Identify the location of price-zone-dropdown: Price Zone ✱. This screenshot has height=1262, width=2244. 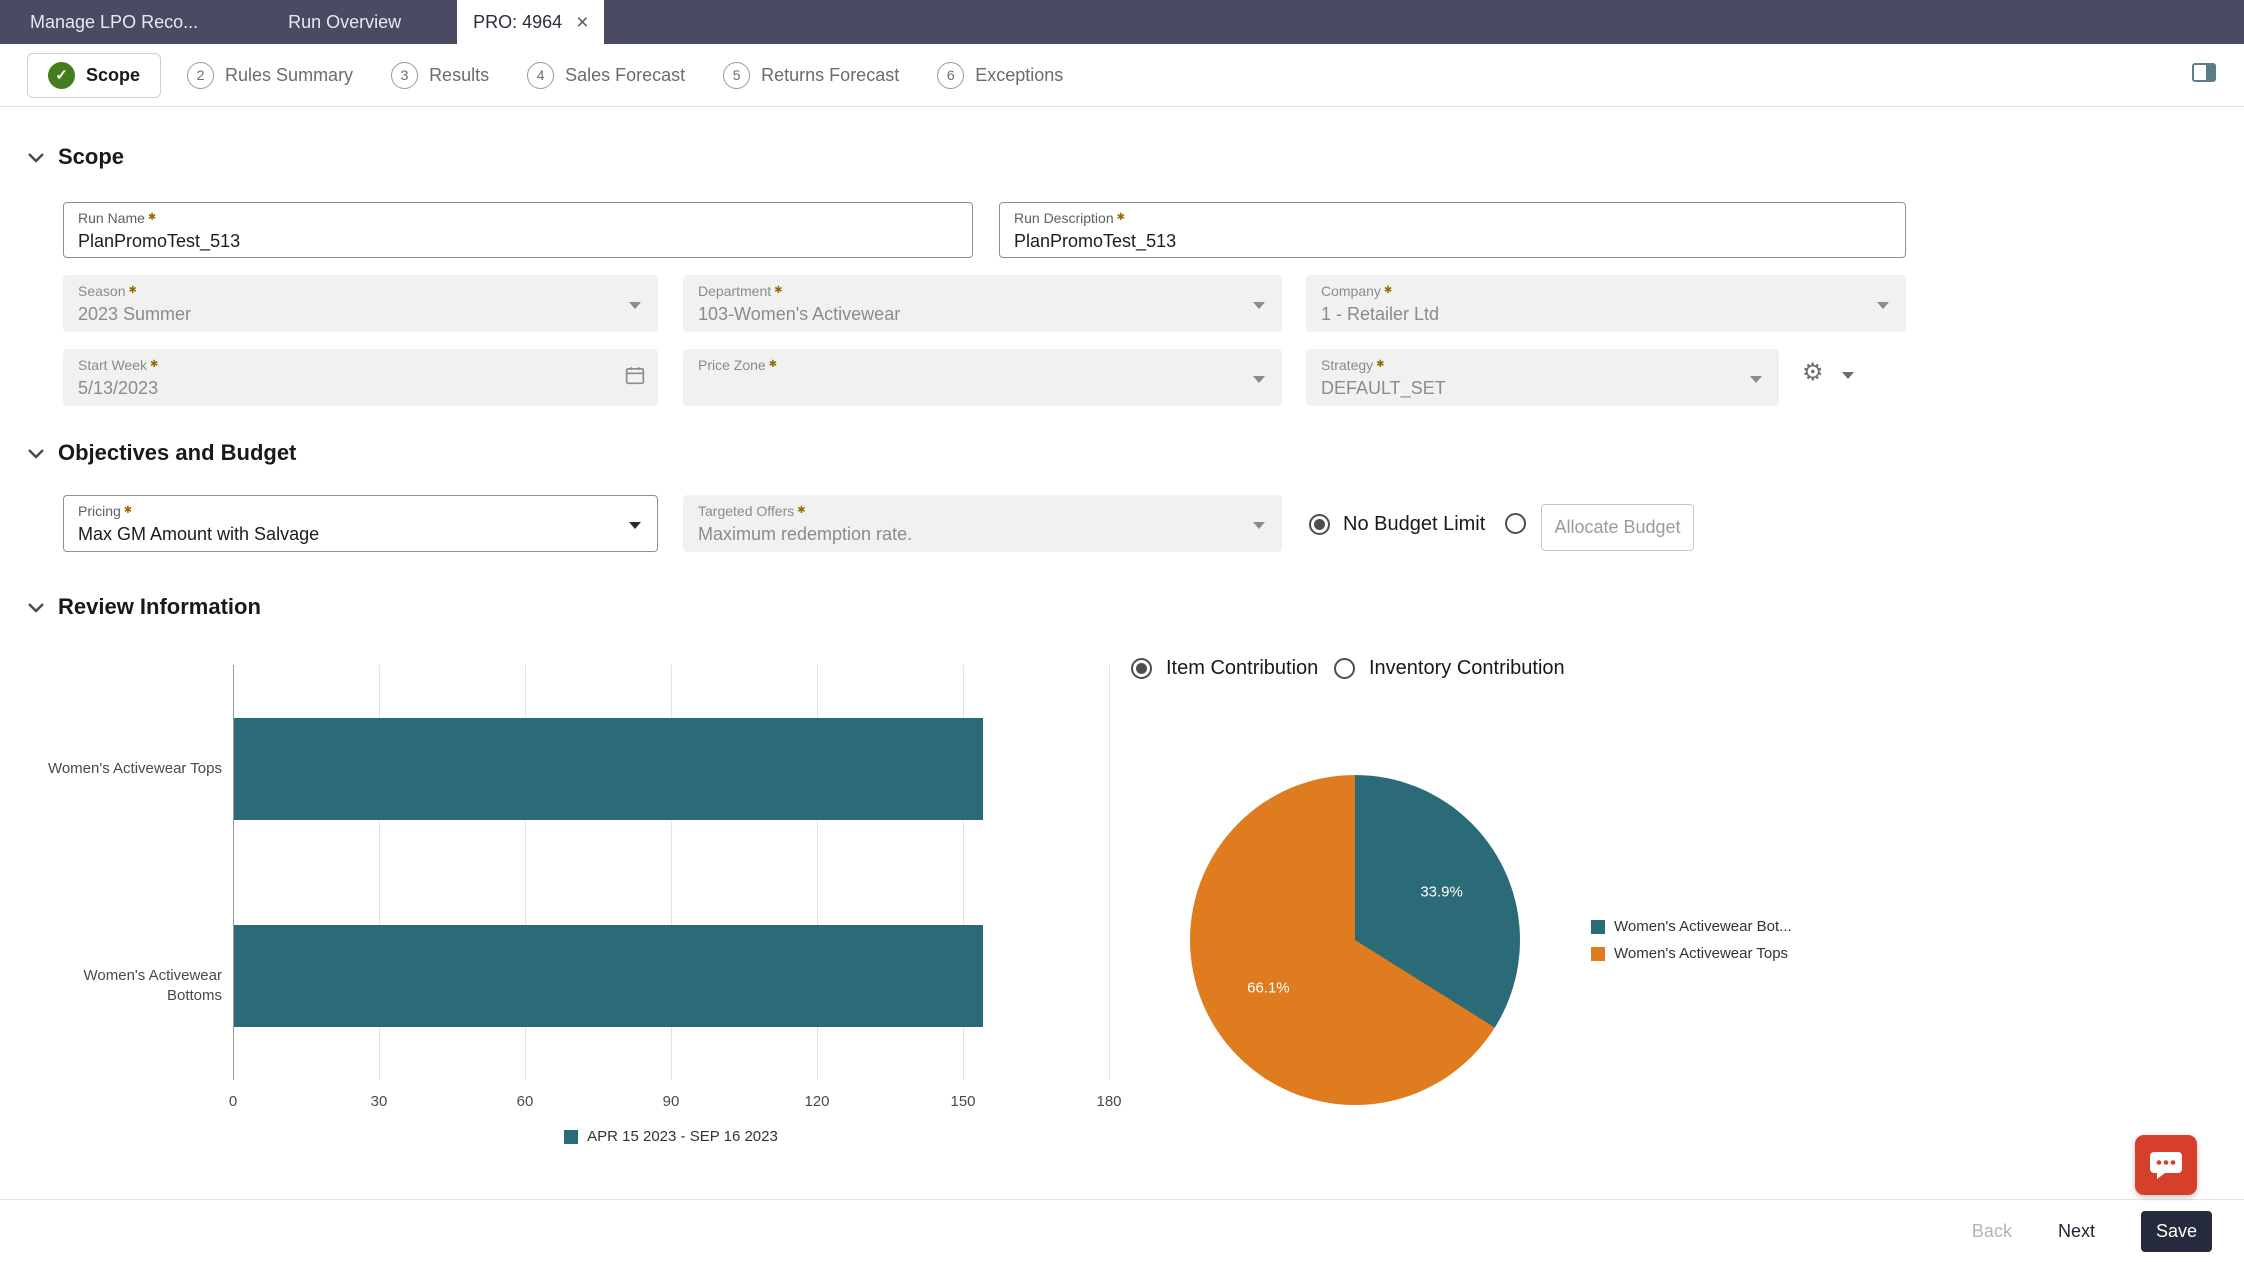
(982, 377).